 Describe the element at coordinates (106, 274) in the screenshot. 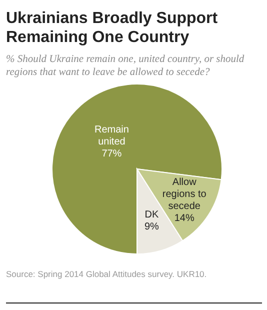

I see `source-note: Source: Spring 2014 Global Attitudes survey. UKR10.` at that location.